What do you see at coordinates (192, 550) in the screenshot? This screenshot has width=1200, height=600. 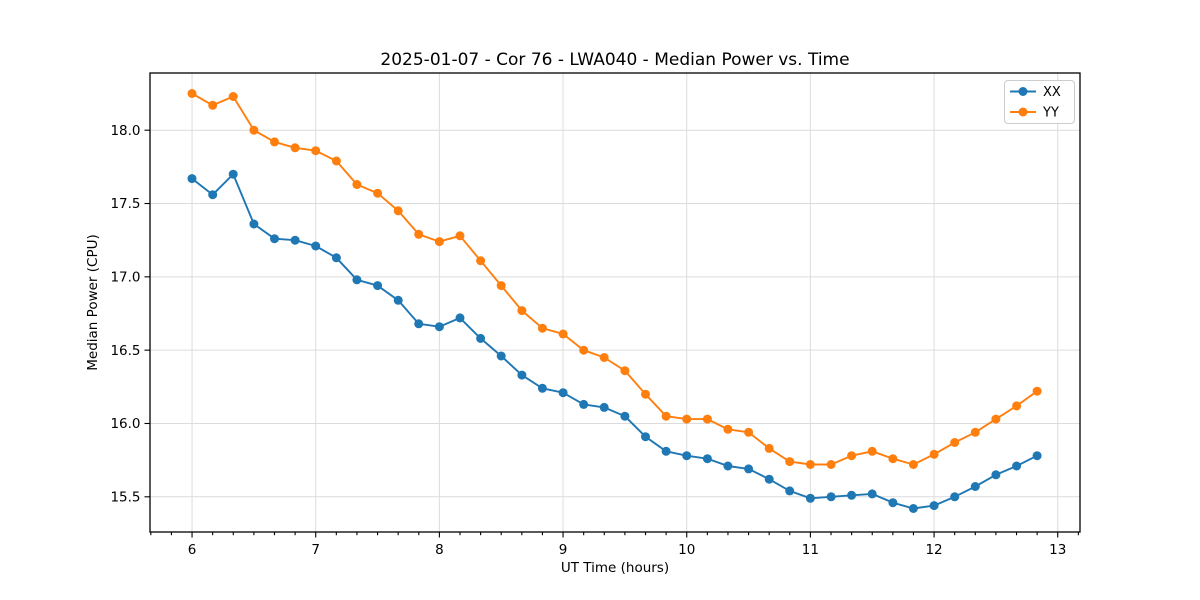 I see `x-tick-label: 6` at bounding box center [192, 550].